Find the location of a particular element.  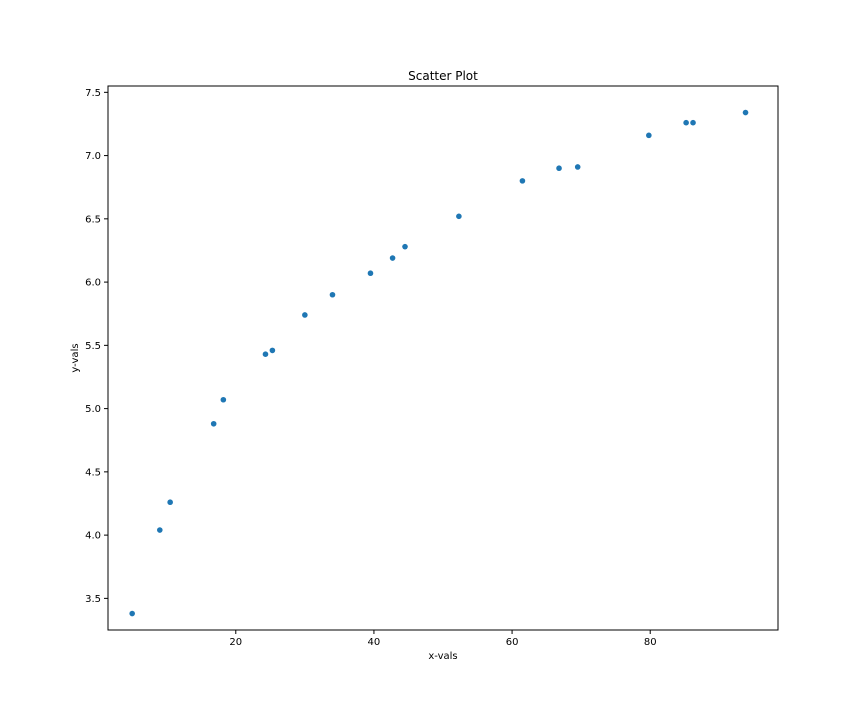

x-tick-label: 20 is located at coordinates (235, 642).